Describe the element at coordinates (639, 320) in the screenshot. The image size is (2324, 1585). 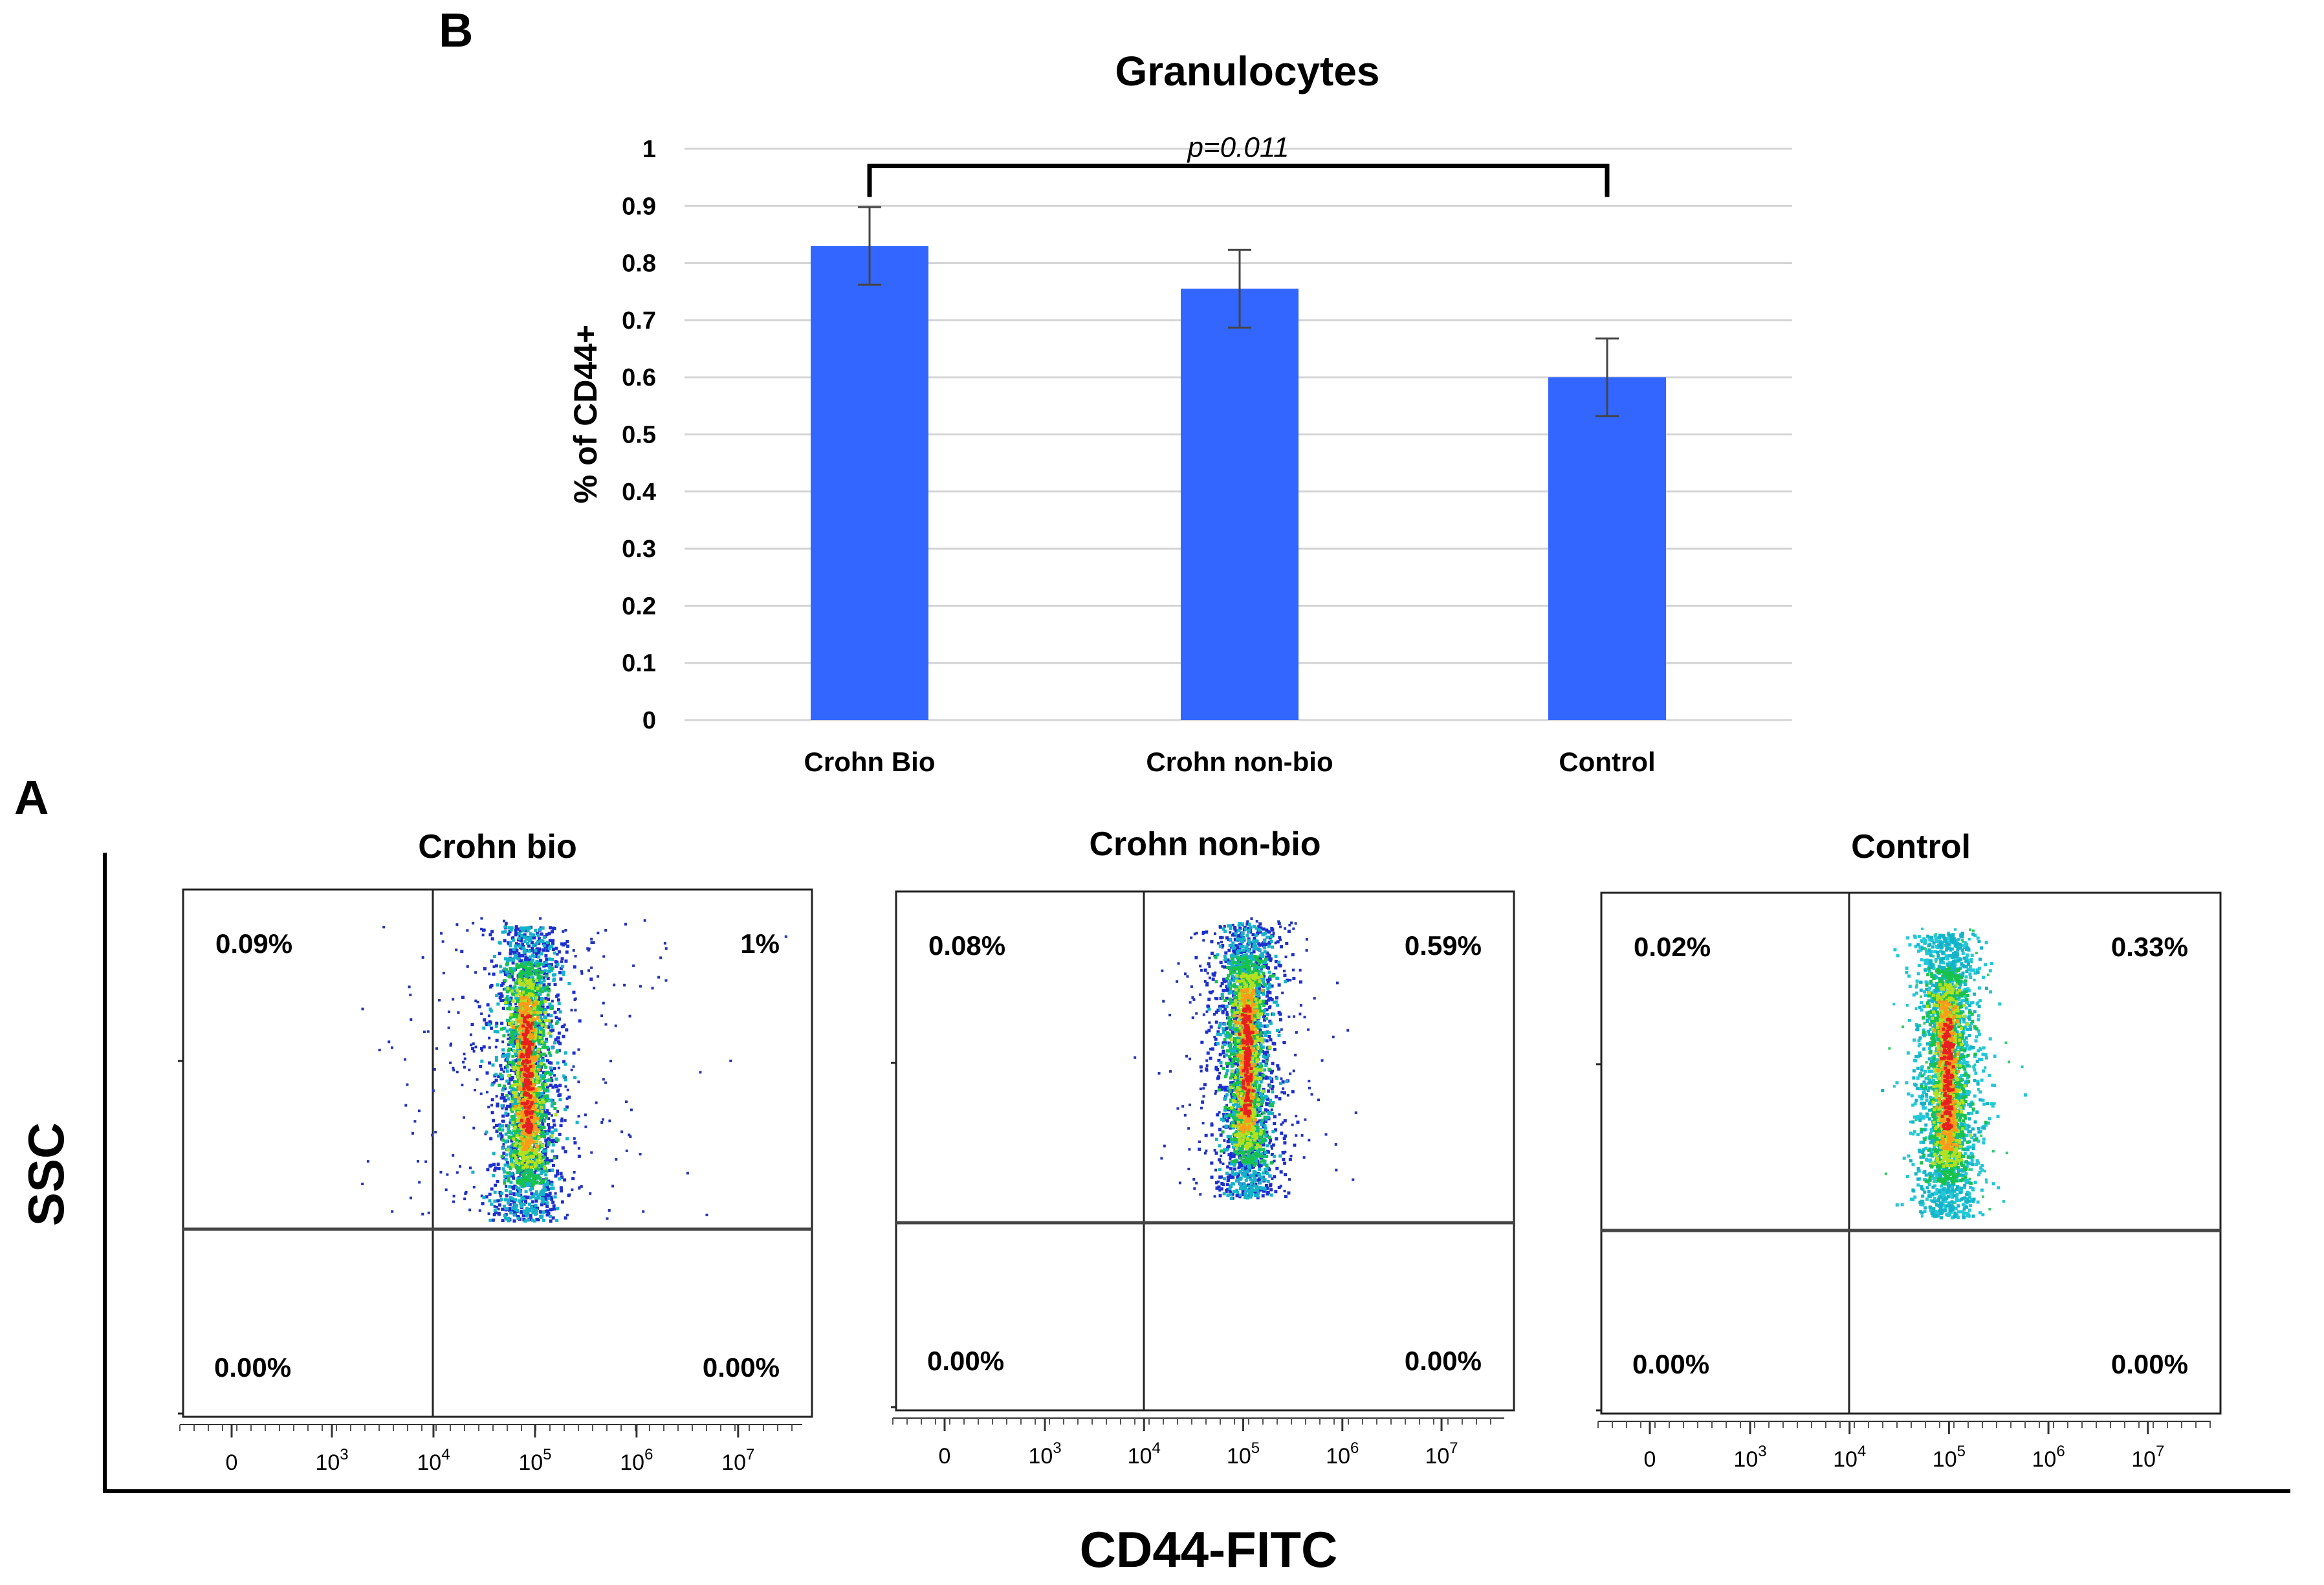
I see `y-tick-label: 0.7` at that location.